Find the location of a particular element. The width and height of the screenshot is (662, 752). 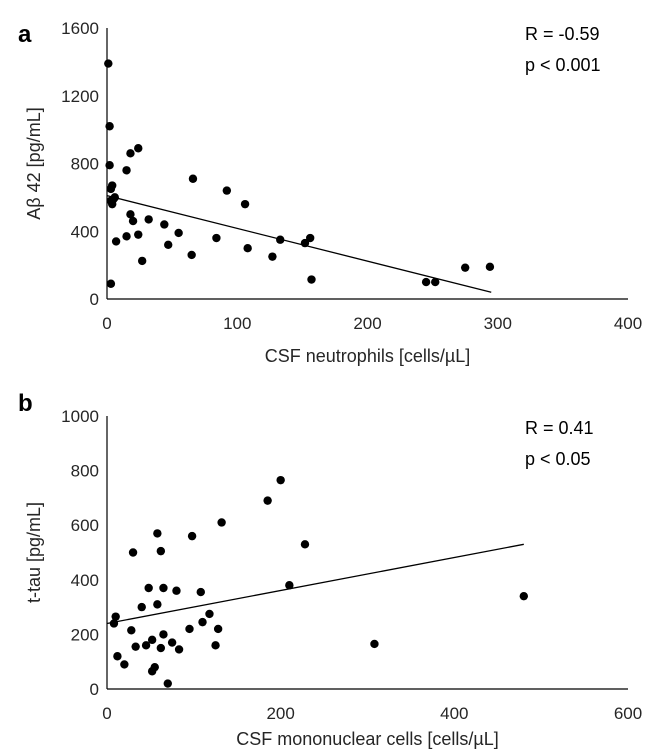

correlation-coefficient: R = -0.59 is located at coordinates (562, 34).